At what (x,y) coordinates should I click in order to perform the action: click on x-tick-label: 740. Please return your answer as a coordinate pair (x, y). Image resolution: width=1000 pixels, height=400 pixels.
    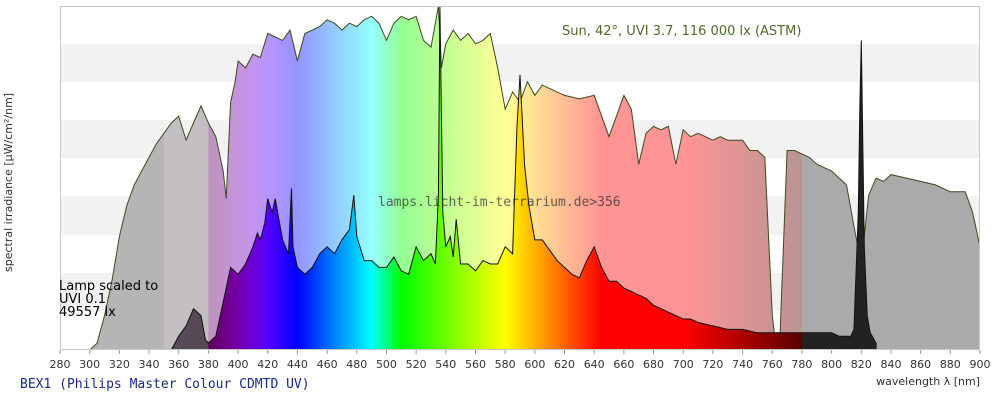
    Looking at the image, I should click on (742, 364).